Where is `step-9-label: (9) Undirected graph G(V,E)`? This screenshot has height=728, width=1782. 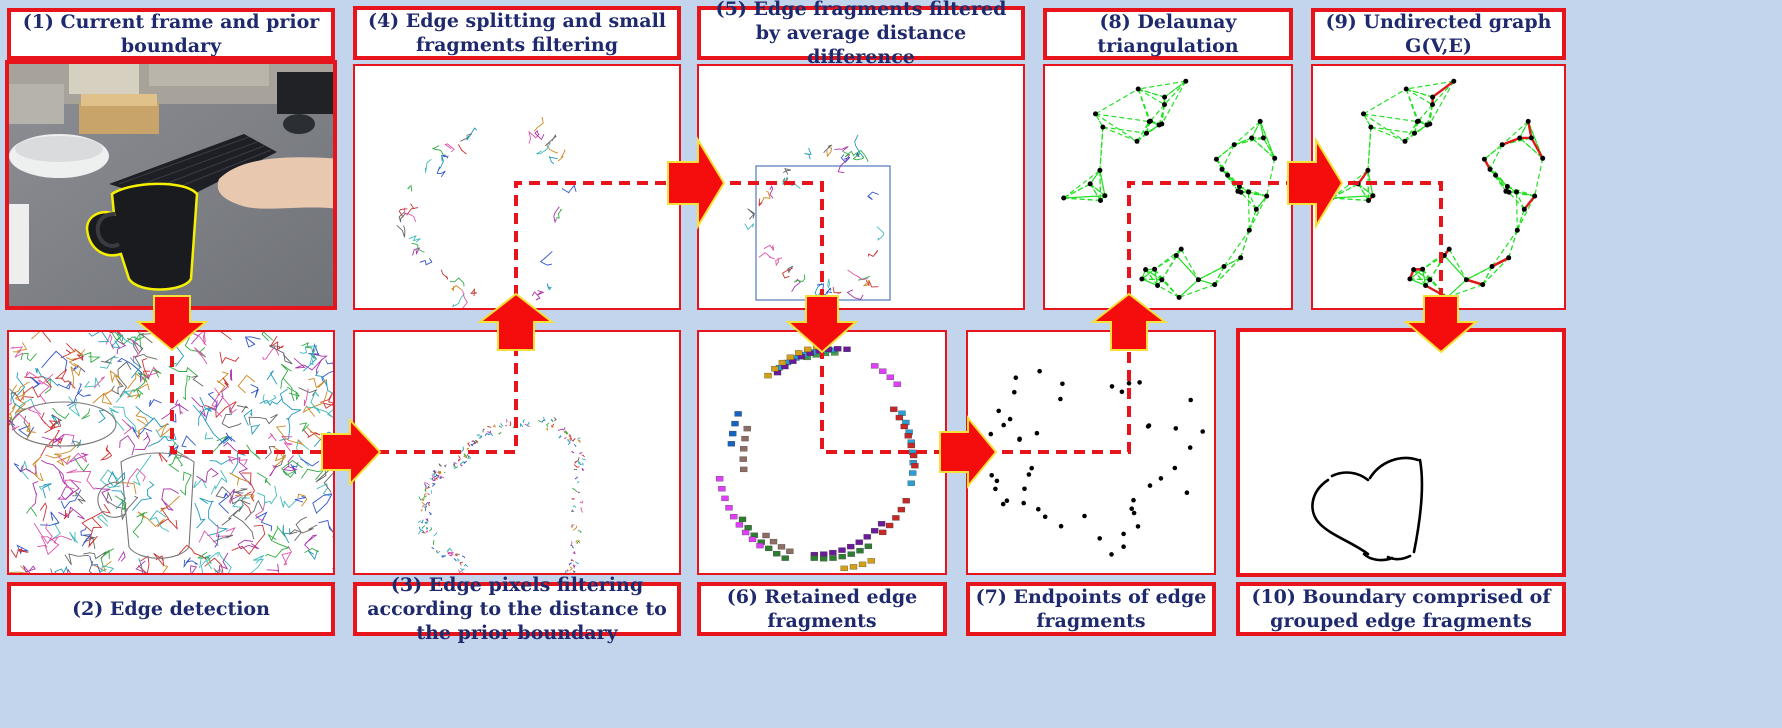
step-9-label: (9) Undirected graph G(V,E) is located at coordinates (1438, 34).